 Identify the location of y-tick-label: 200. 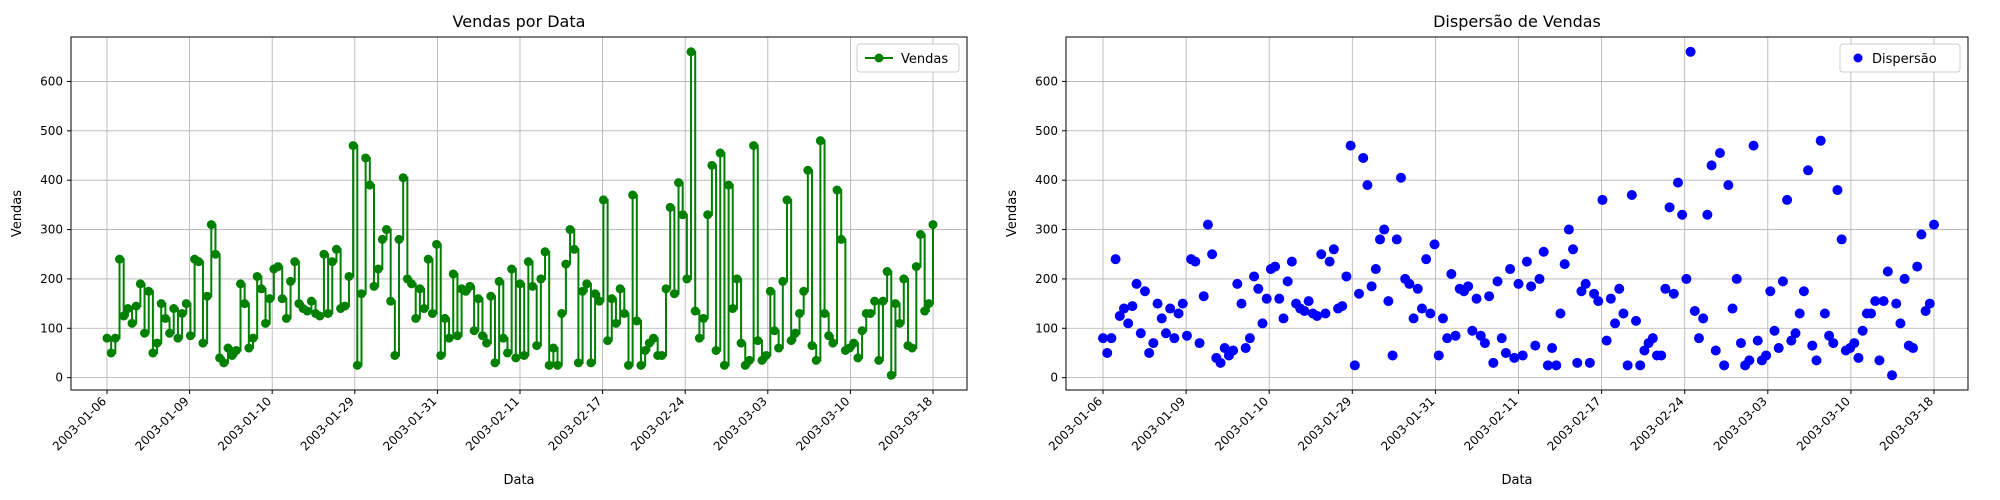
(51, 279).